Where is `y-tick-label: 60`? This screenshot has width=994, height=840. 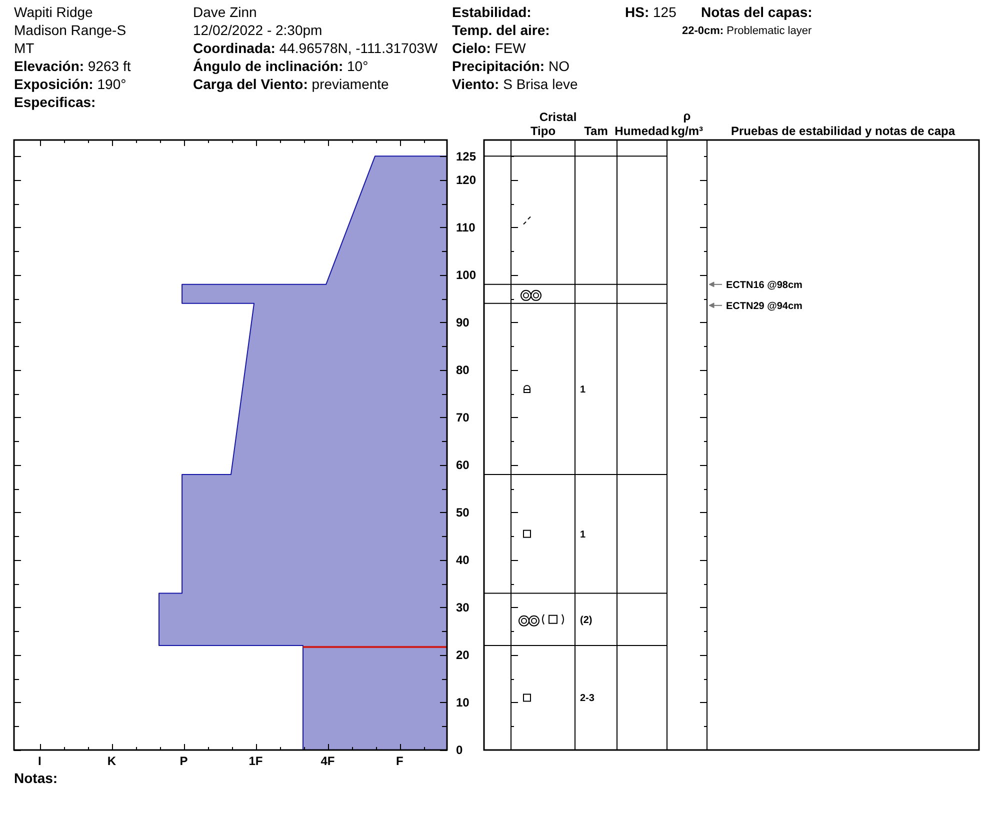 y-tick-label: 60 is located at coordinates (463, 465).